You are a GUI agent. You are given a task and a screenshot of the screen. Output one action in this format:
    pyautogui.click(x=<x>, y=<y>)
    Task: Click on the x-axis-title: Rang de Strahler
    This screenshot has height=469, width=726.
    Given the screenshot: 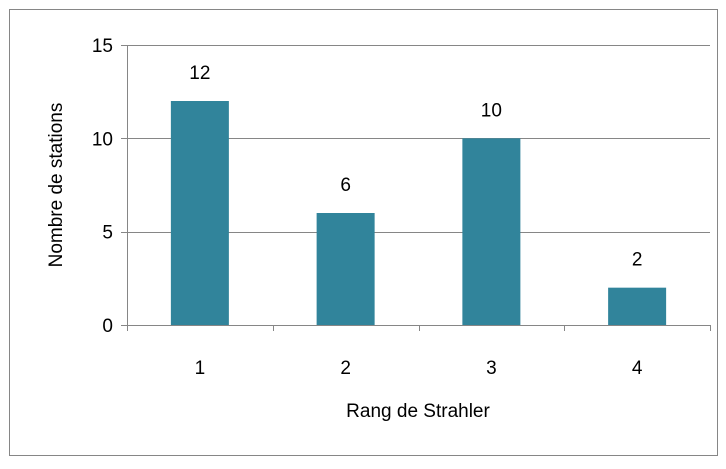 What is the action you would take?
    pyautogui.click(x=418, y=411)
    